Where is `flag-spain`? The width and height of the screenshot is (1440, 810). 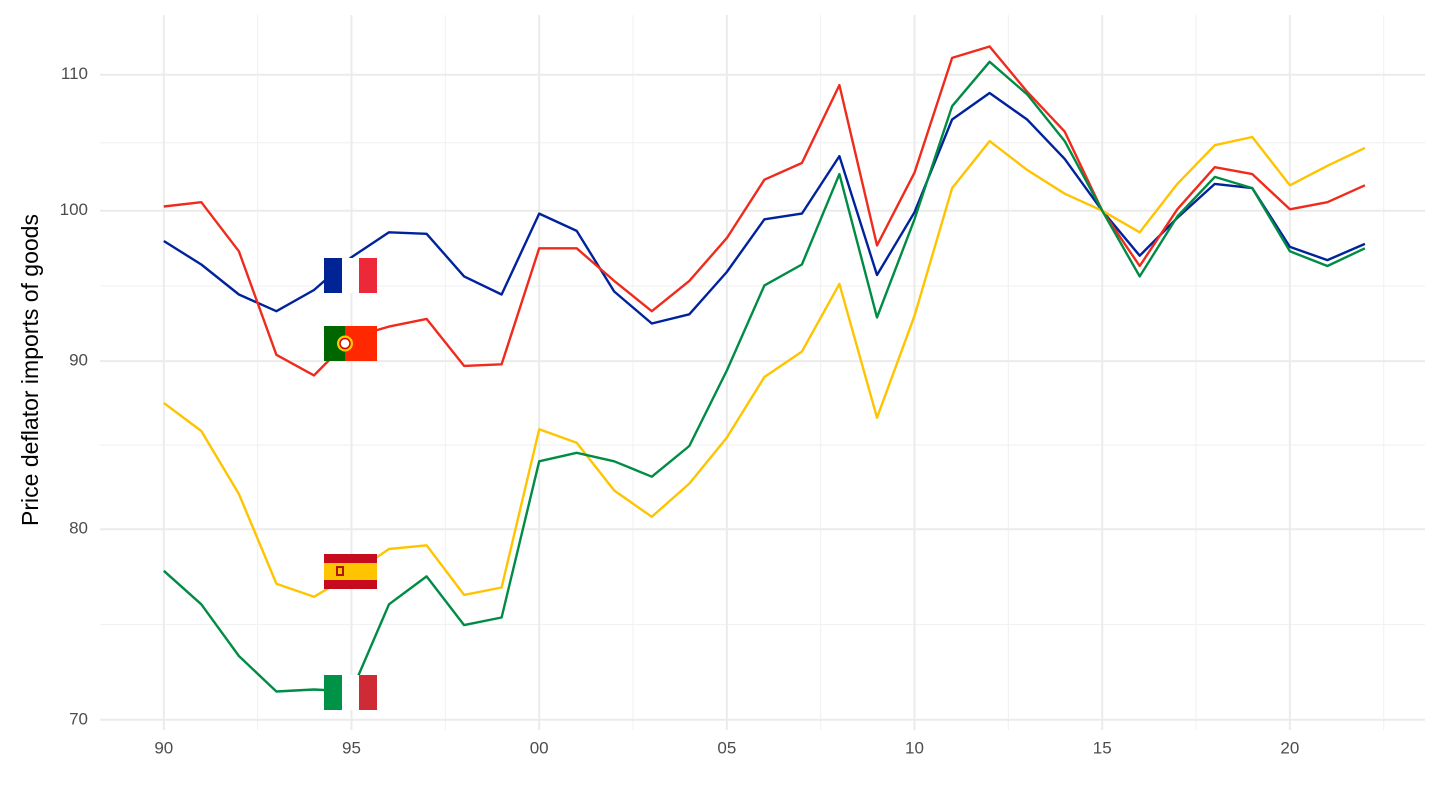
flag-spain is located at coordinates (350, 571).